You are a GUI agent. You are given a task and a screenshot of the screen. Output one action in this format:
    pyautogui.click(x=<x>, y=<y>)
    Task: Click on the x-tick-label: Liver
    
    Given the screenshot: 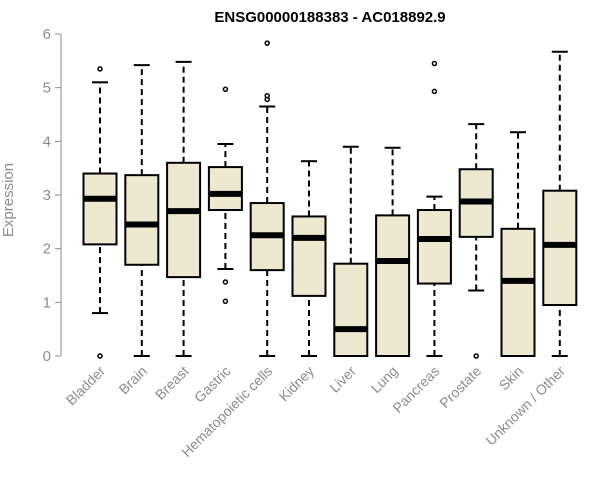 What is the action you would take?
    pyautogui.click(x=342, y=379)
    